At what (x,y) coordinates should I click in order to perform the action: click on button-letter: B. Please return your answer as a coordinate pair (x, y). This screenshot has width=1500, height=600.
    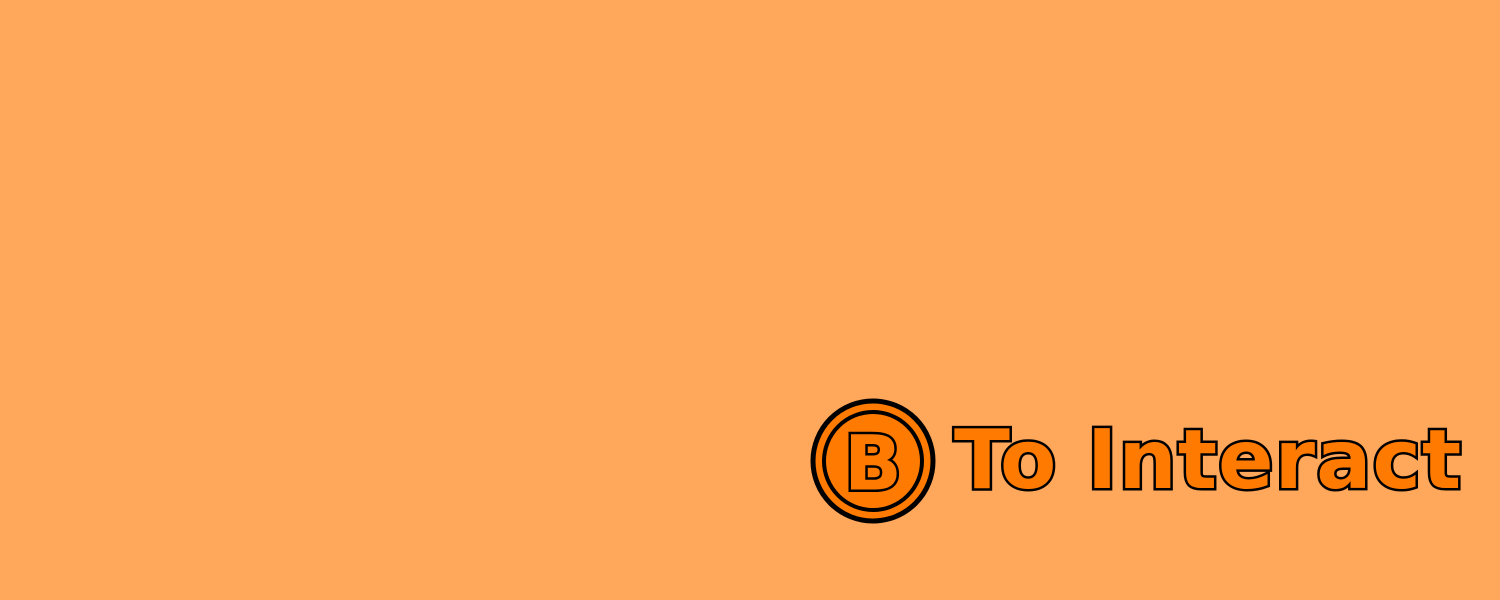
    Looking at the image, I should click on (873, 463).